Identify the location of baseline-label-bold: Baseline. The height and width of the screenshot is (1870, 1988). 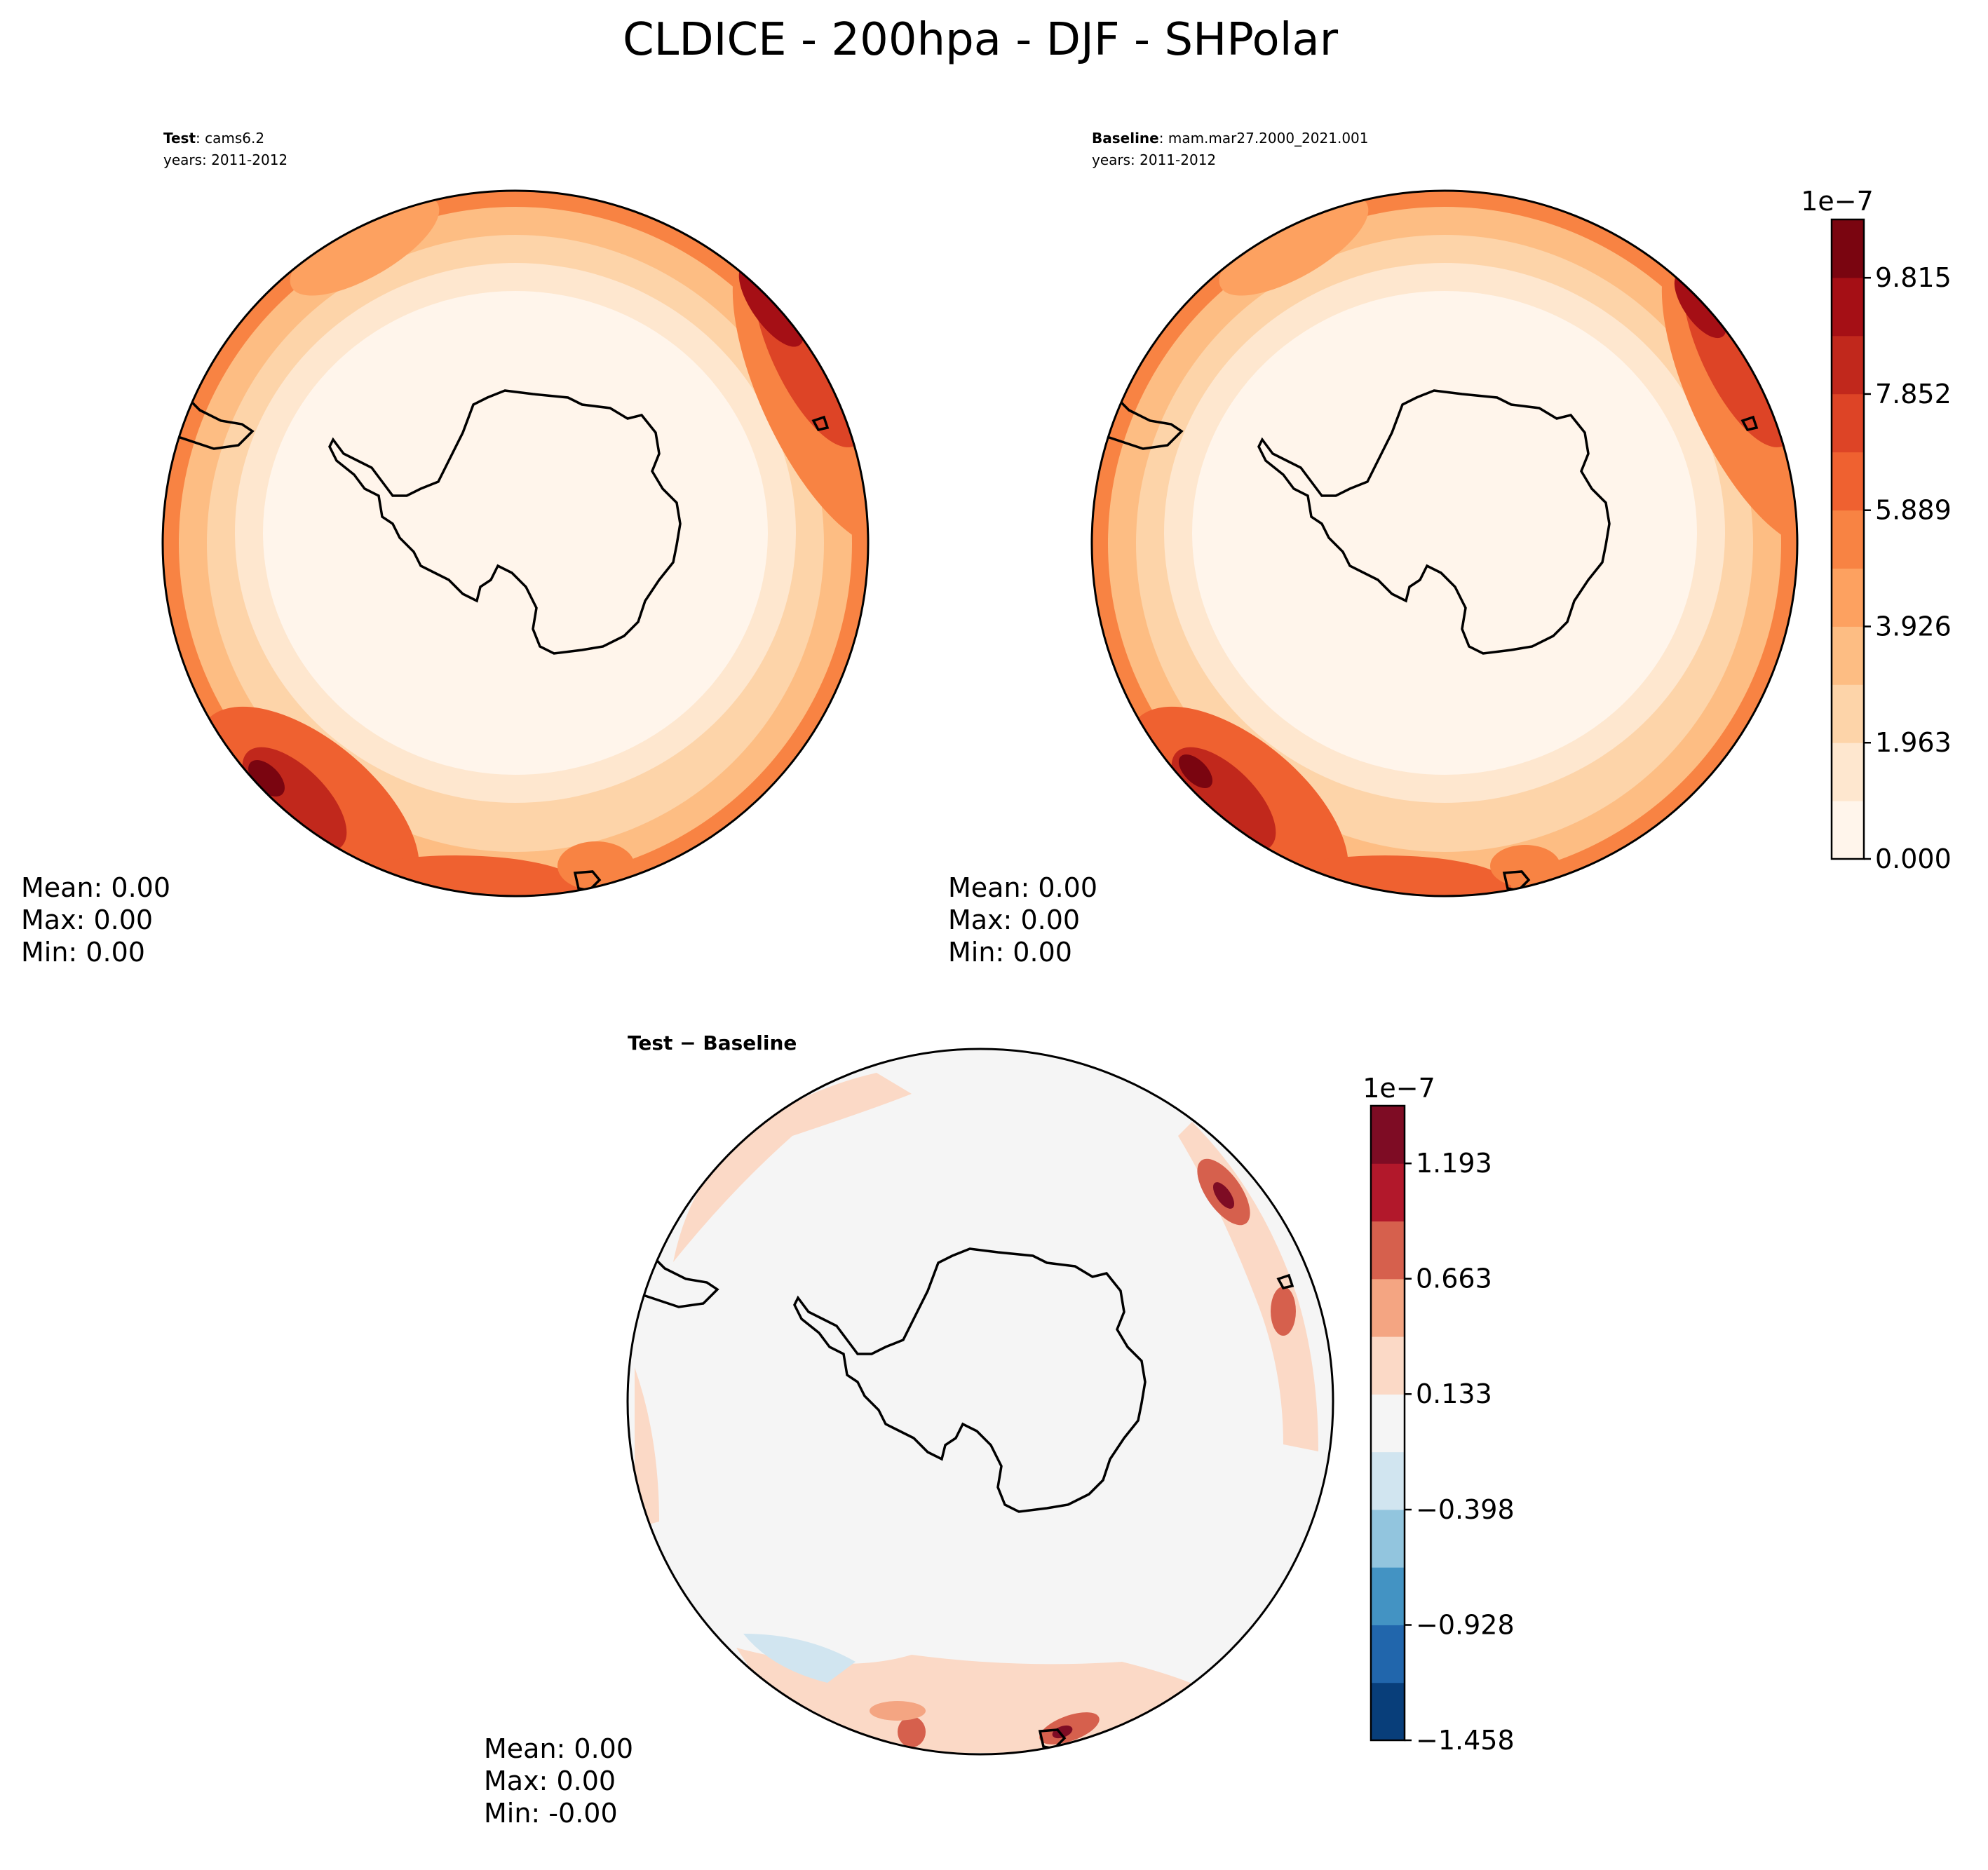
(1125, 138).